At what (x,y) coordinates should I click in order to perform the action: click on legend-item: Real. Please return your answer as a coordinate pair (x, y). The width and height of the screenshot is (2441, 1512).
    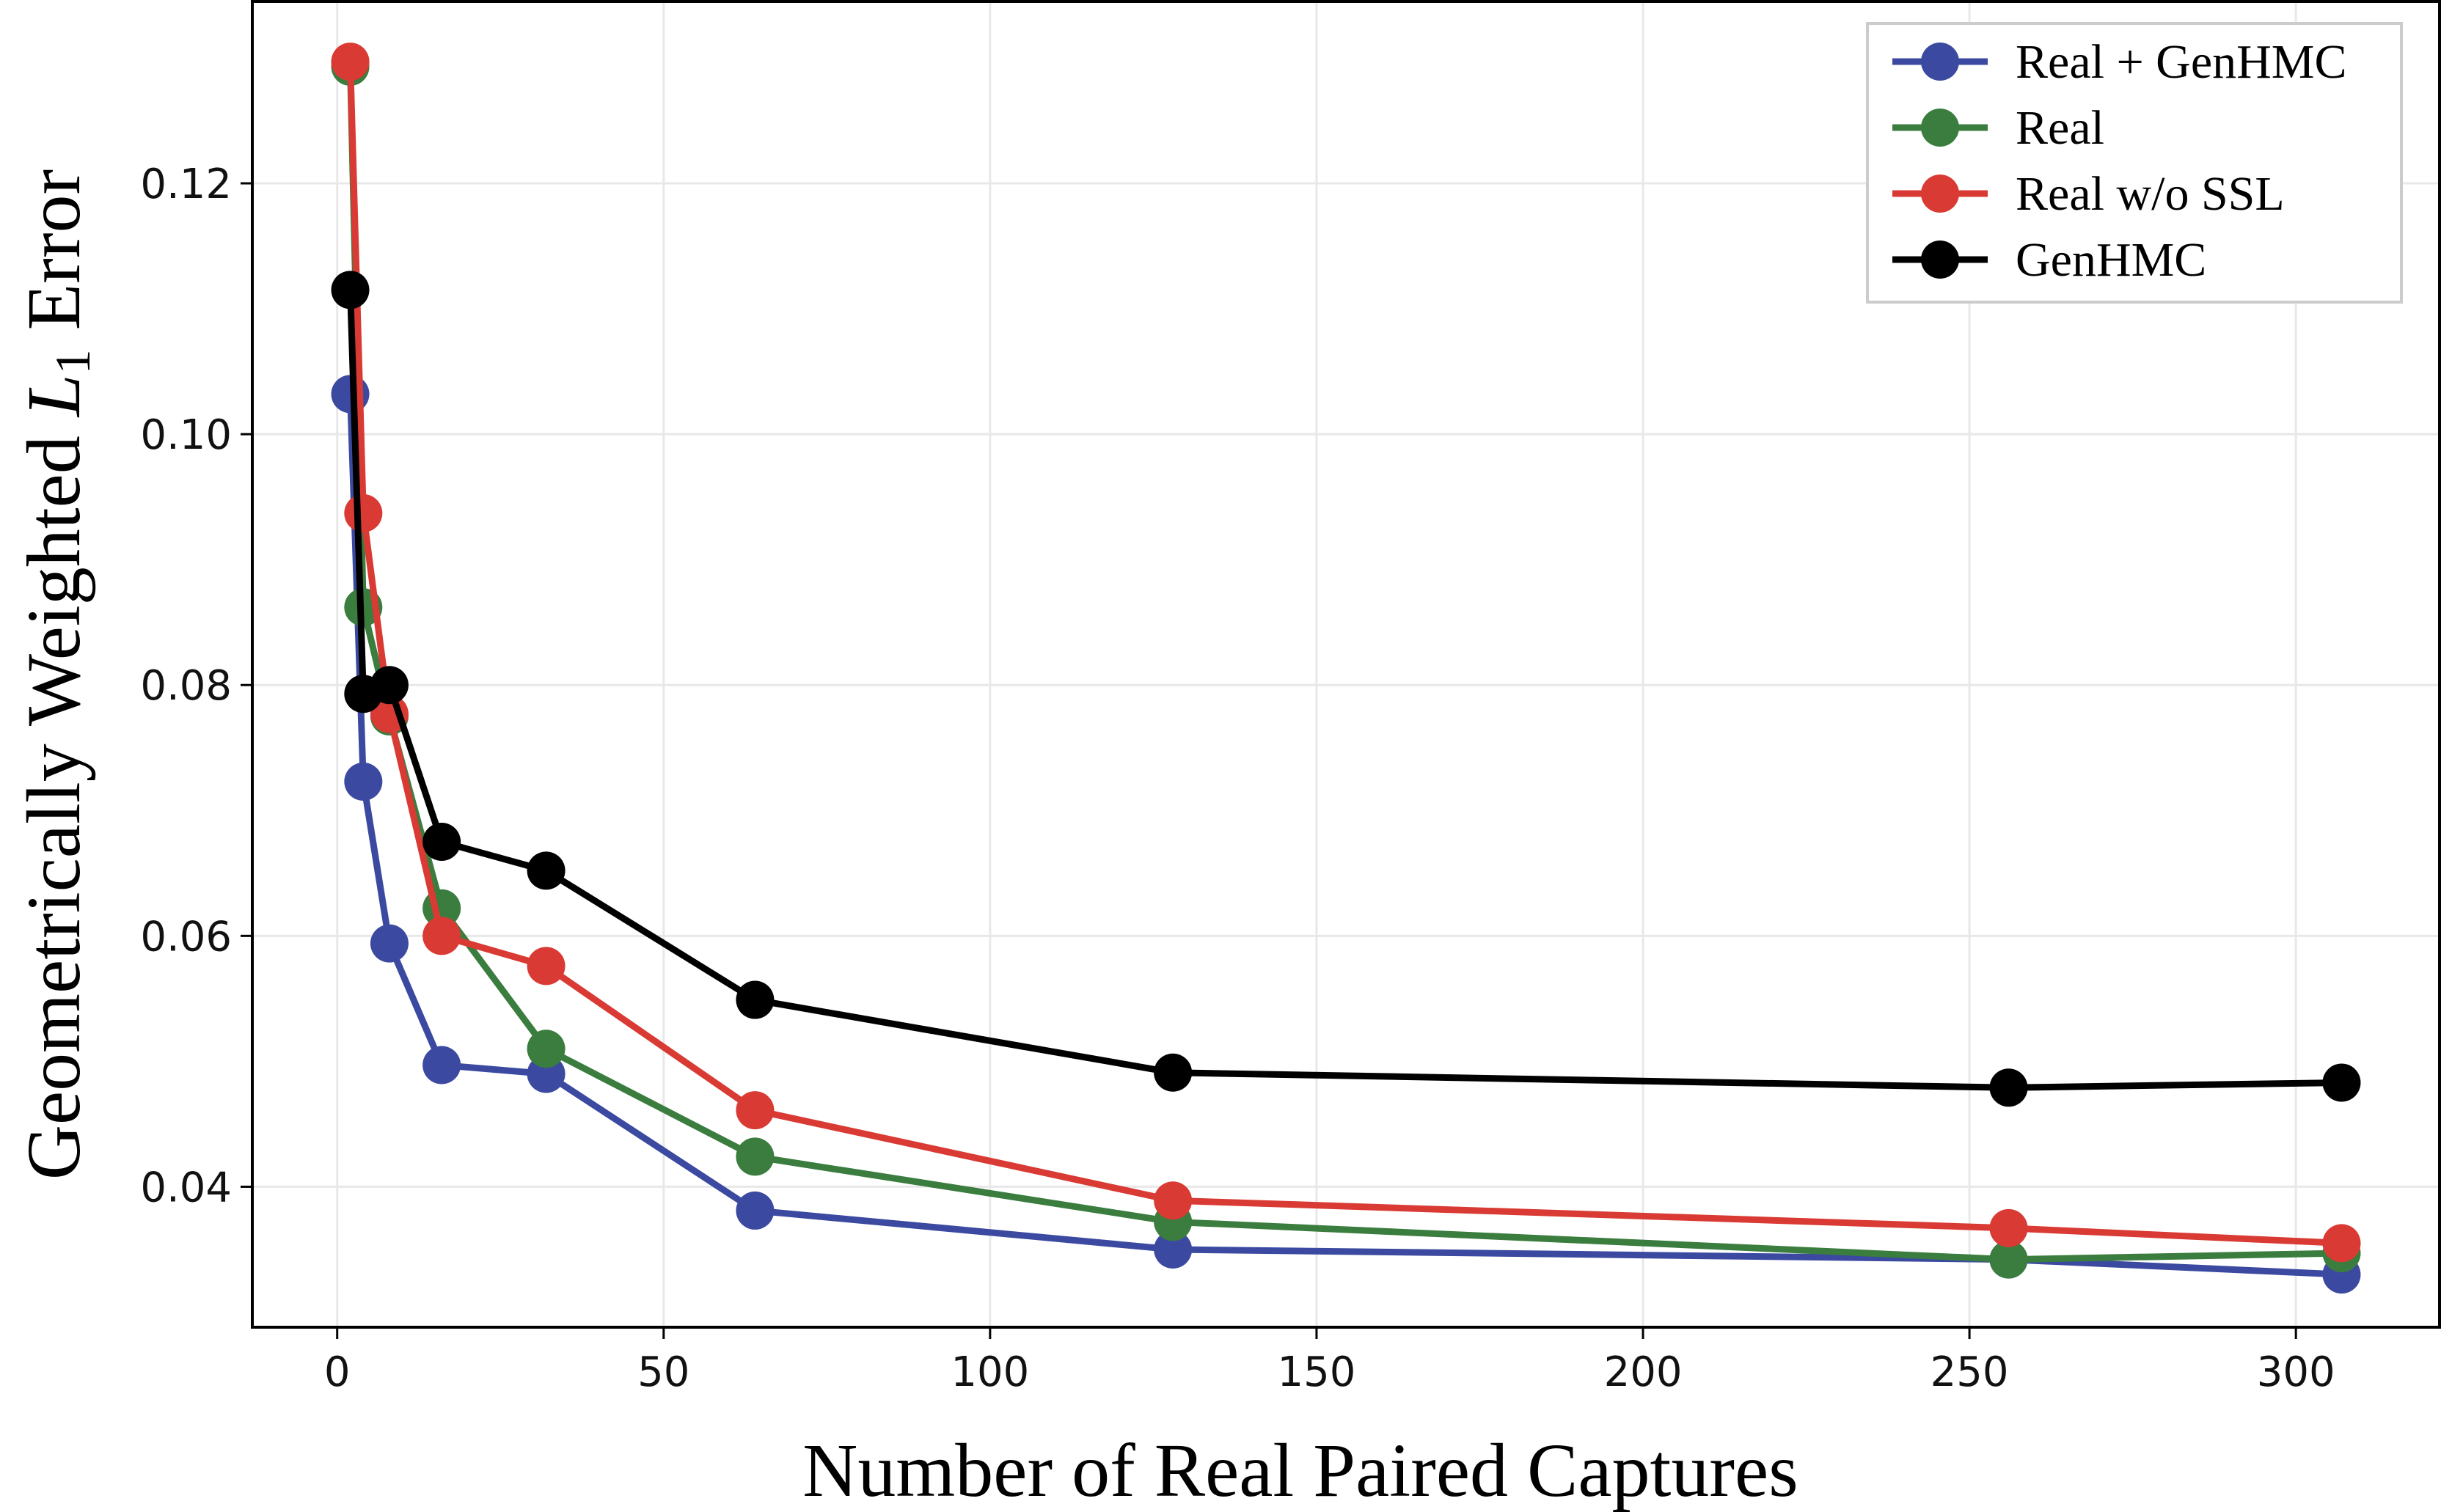
    Looking at the image, I should click on (1998, 128).